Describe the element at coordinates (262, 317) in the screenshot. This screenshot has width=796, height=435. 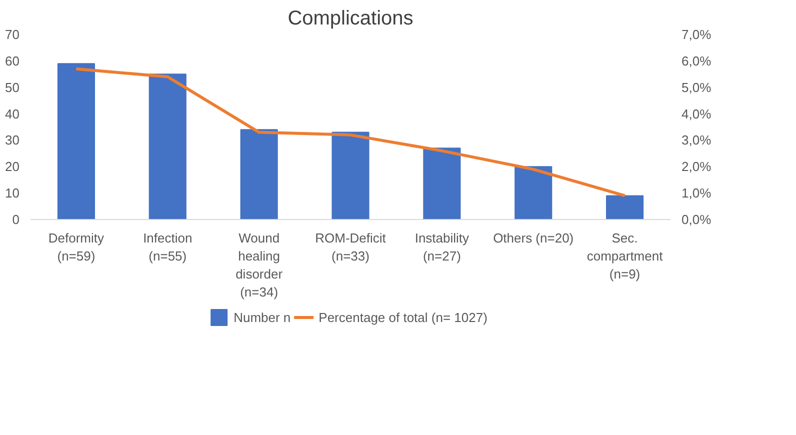
I see `legend-label: Number n` at that location.